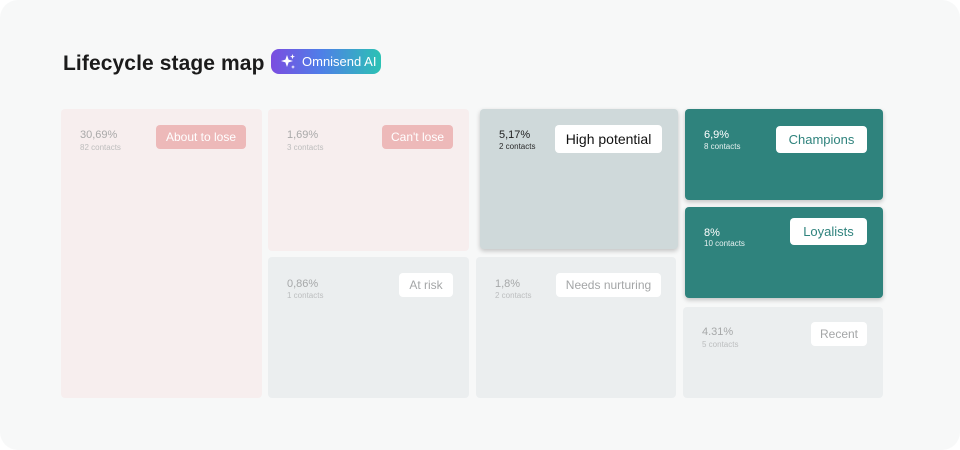 This screenshot has width=960, height=450. I want to click on stage-label-high-potential: High potential, so click(608, 139).